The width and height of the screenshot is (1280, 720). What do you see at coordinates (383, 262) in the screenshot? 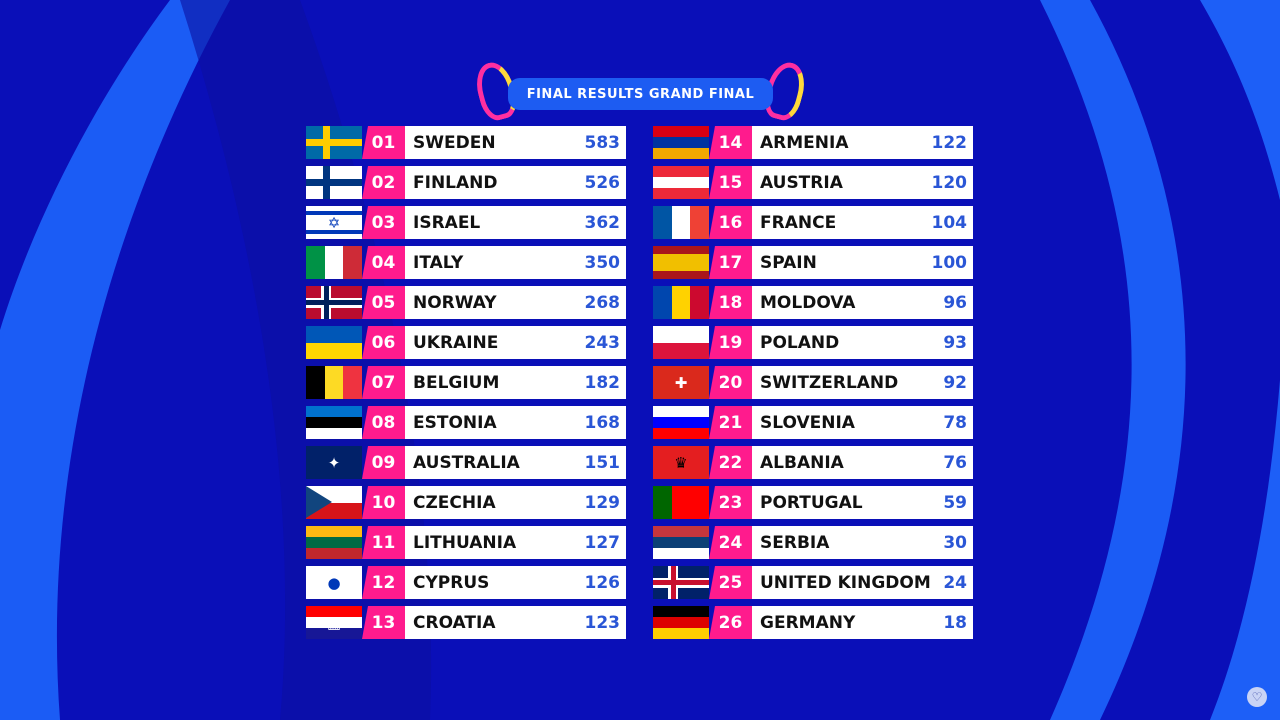
I see `rank: 04` at bounding box center [383, 262].